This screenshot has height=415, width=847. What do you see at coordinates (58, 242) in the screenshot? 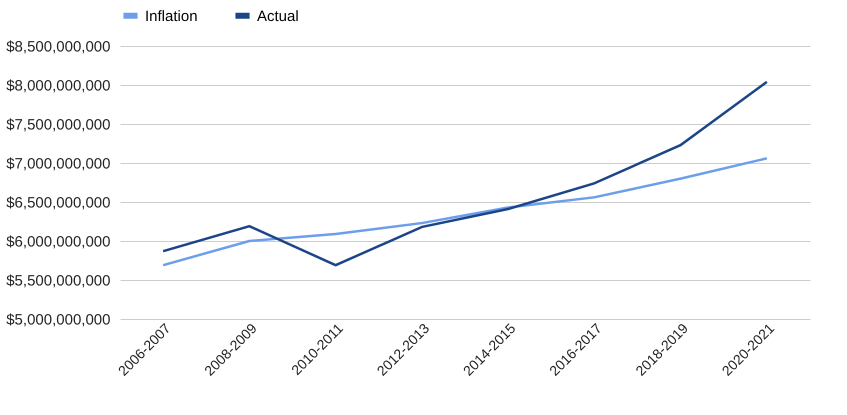
I see `y-tick-label: $6,000,000,000` at bounding box center [58, 242].